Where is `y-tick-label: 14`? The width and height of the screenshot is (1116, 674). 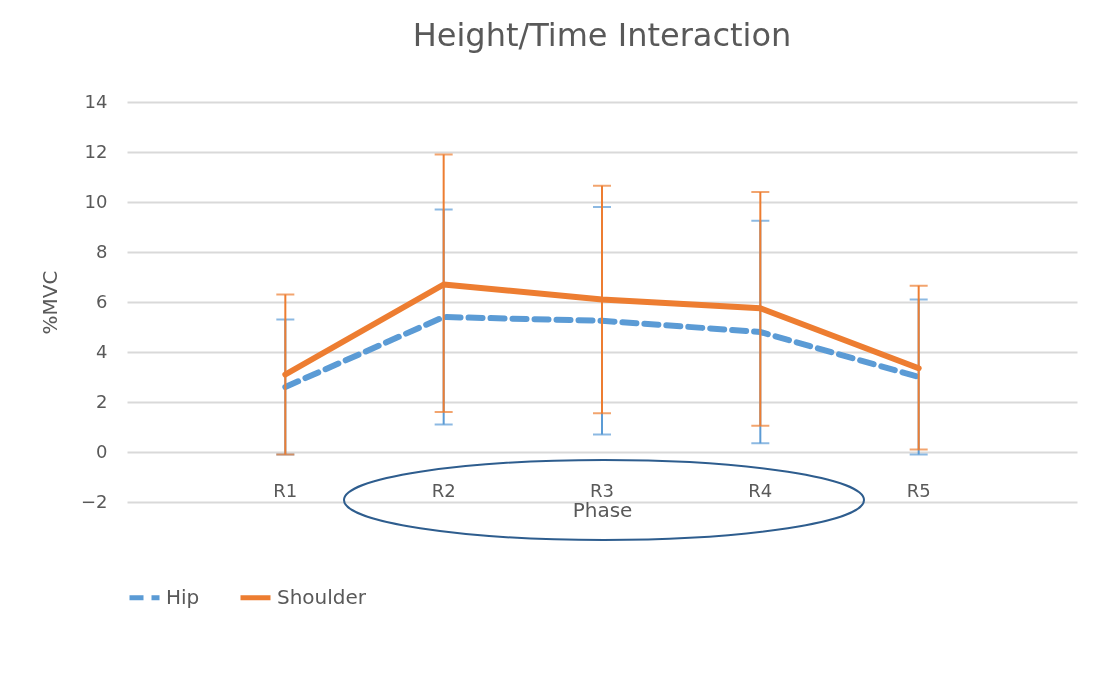 y-tick-label: 14 is located at coordinates (96, 101).